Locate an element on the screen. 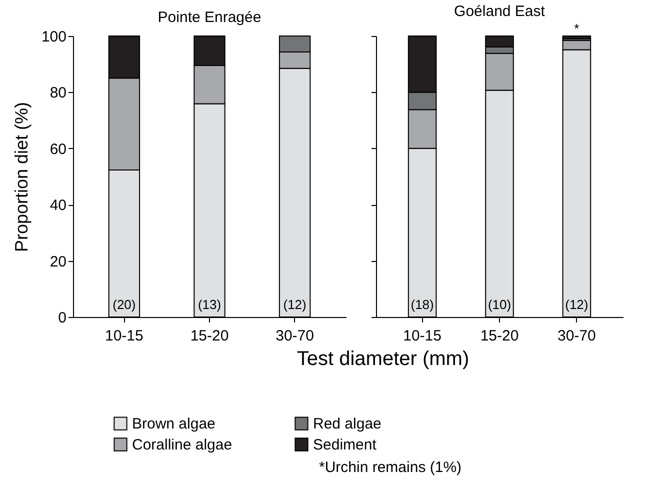  annotation: * is located at coordinates (577, 28).